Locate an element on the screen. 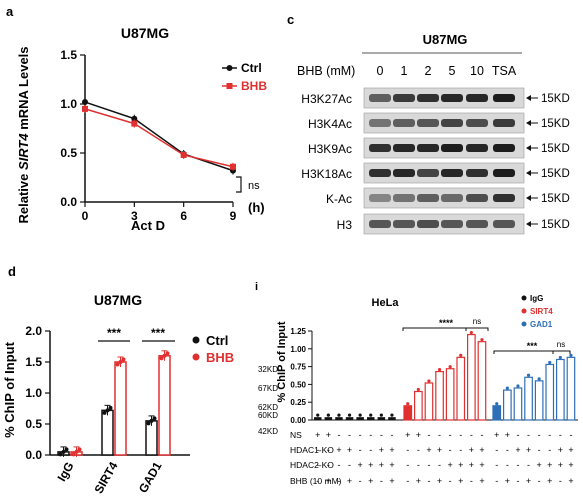 This screenshot has width=583, height=502. panel-c-size-label: 15KD is located at coordinates (555, 225).